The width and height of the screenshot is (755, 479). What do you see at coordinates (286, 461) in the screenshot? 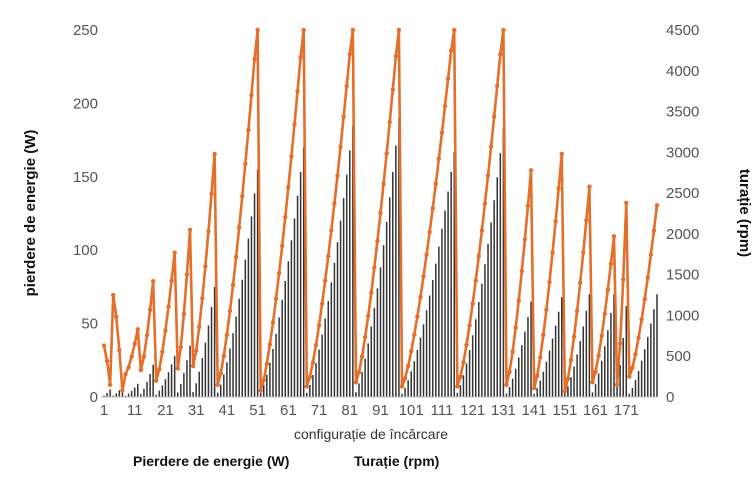
I see `legend: Pierdere de energie (W) Turație (rpm)` at bounding box center [286, 461].